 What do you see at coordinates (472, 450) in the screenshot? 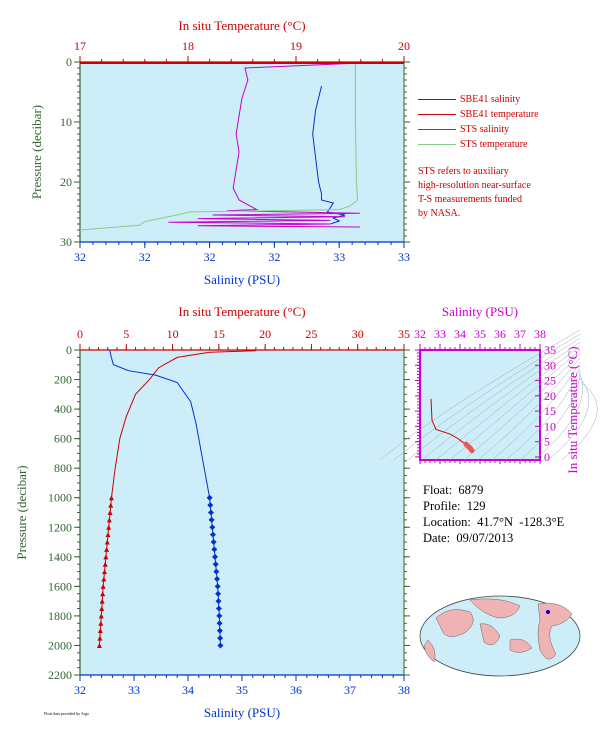
I see `ts-point` at bounding box center [472, 450].